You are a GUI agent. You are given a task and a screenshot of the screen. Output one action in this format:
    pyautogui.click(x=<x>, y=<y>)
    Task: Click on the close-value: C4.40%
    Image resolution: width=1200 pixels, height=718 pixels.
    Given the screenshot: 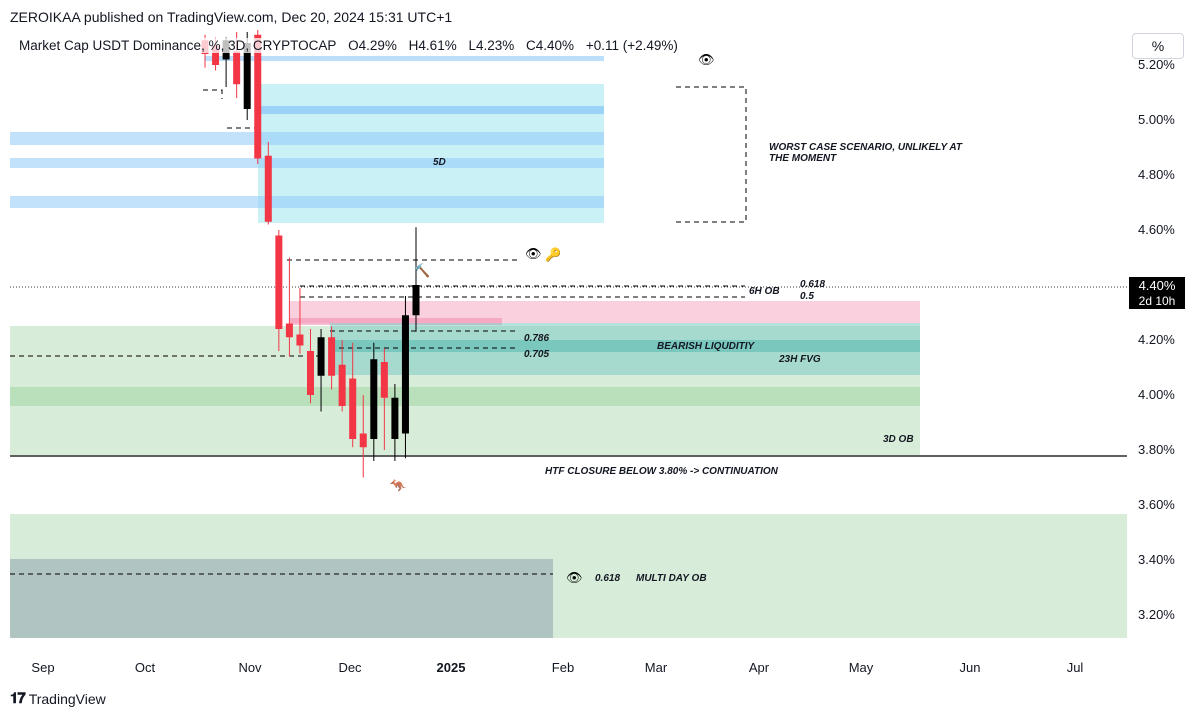 What is the action you would take?
    pyautogui.click(x=550, y=45)
    